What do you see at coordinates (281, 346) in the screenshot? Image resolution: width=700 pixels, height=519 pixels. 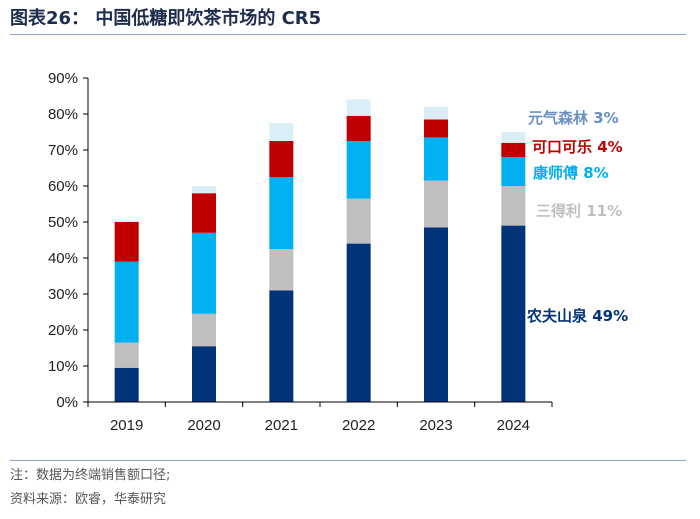 I see `bar-2021-农夫山泉` at bounding box center [281, 346].